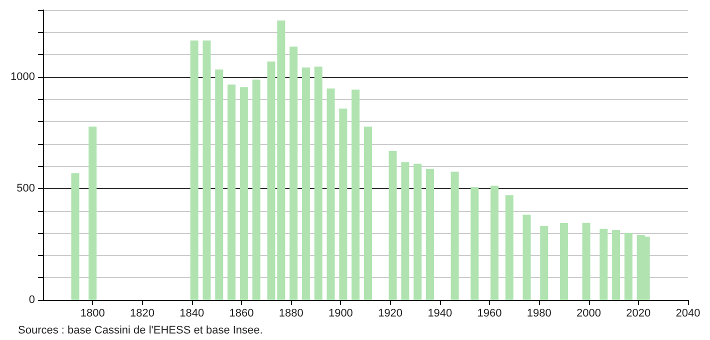 The height and width of the screenshot is (340, 710). I want to click on x-tick-label: 1980, so click(539, 314).